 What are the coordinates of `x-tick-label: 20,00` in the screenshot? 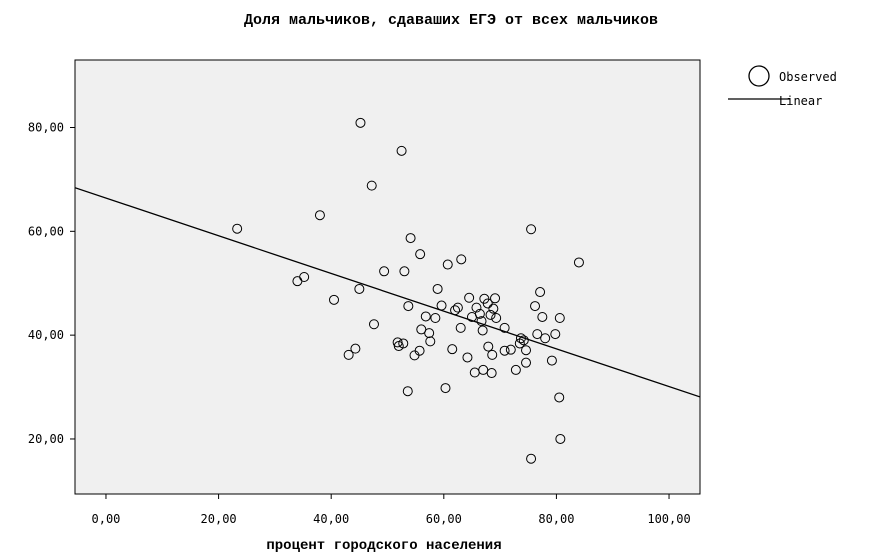 It's located at (219, 519).